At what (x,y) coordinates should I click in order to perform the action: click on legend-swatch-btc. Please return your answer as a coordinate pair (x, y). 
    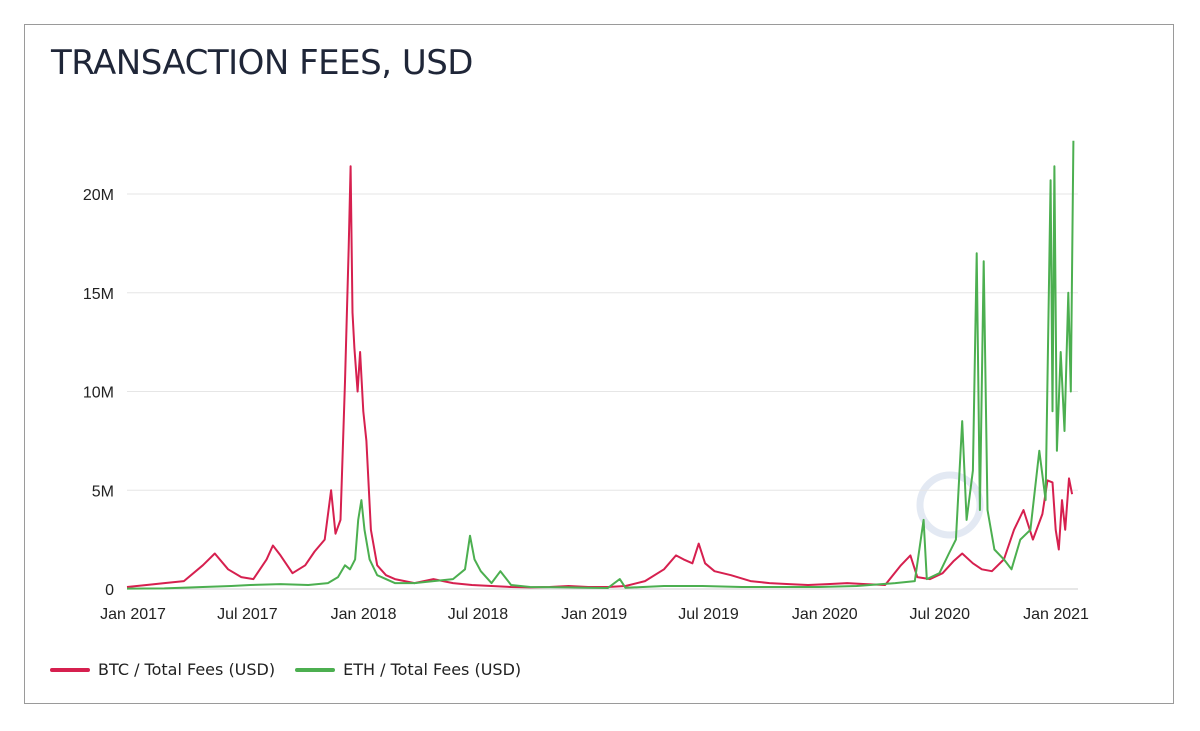
    Looking at the image, I should click on (70, 669).